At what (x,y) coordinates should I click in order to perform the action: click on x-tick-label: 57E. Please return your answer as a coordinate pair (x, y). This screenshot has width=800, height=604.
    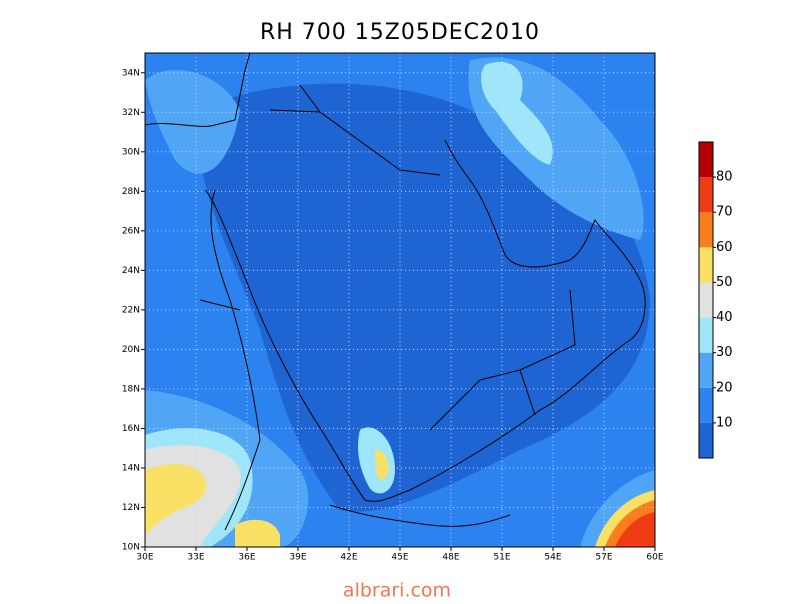
    Looking at the image, I should click on (603, 558).